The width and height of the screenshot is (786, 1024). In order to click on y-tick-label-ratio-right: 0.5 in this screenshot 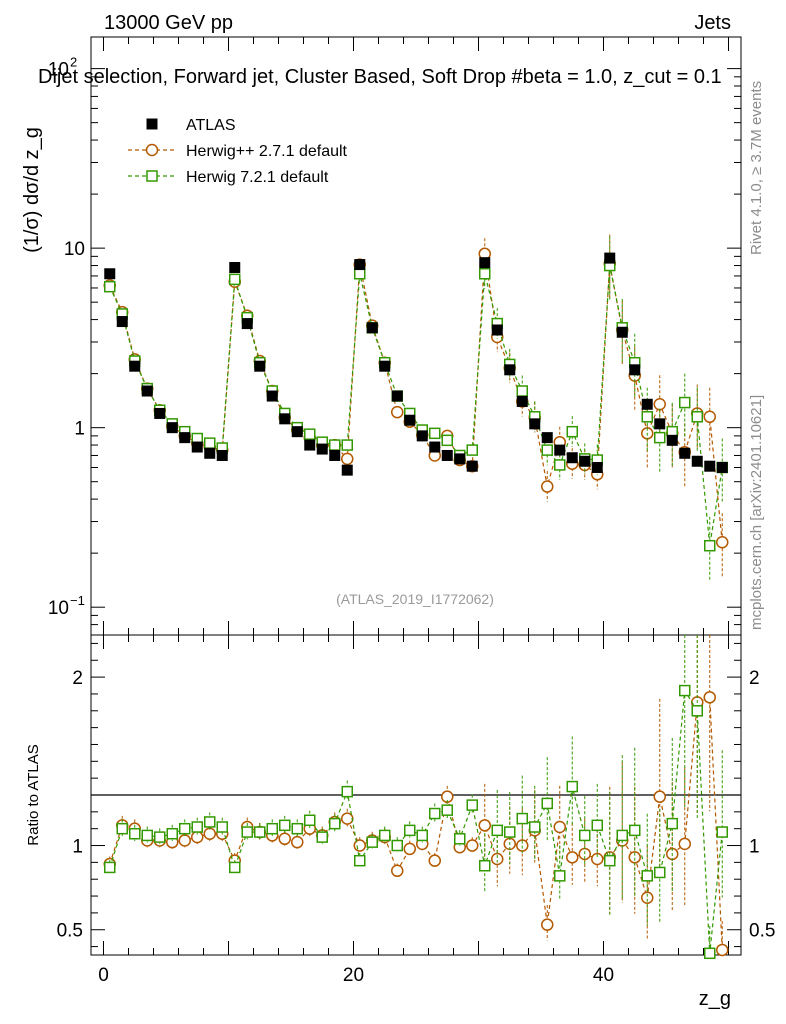, I will do `click(762, 931)`.